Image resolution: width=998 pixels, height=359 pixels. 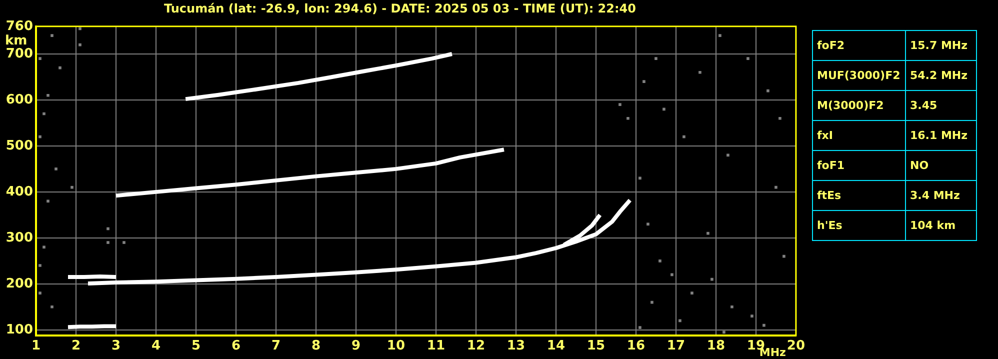 What do you see at coordinates (716, 346) in the screenshot?
I see `x-tick-label: 18` at bounding box center [716, 346].